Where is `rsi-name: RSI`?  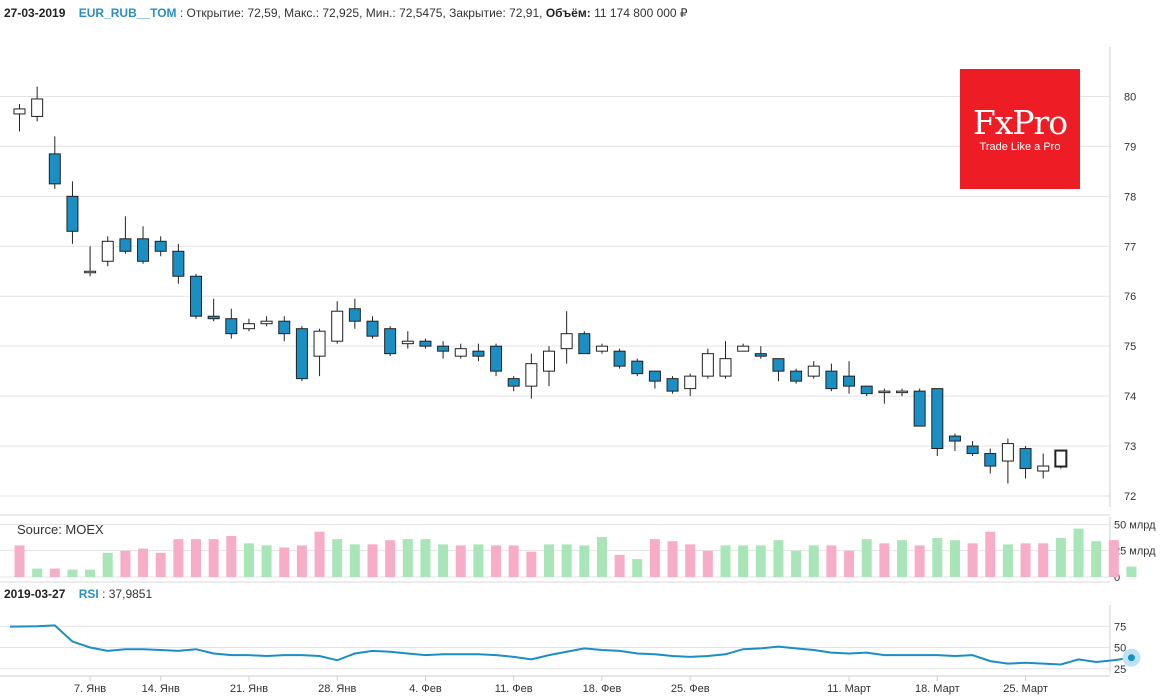
rsi-name: RSI is located at coordinates (88, 594).